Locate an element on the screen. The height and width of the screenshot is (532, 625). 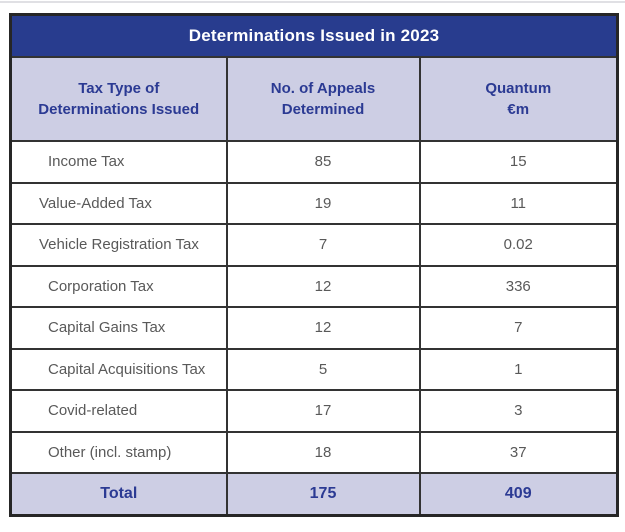
cell-quantum: 7 is located at coordinates (518, 328).